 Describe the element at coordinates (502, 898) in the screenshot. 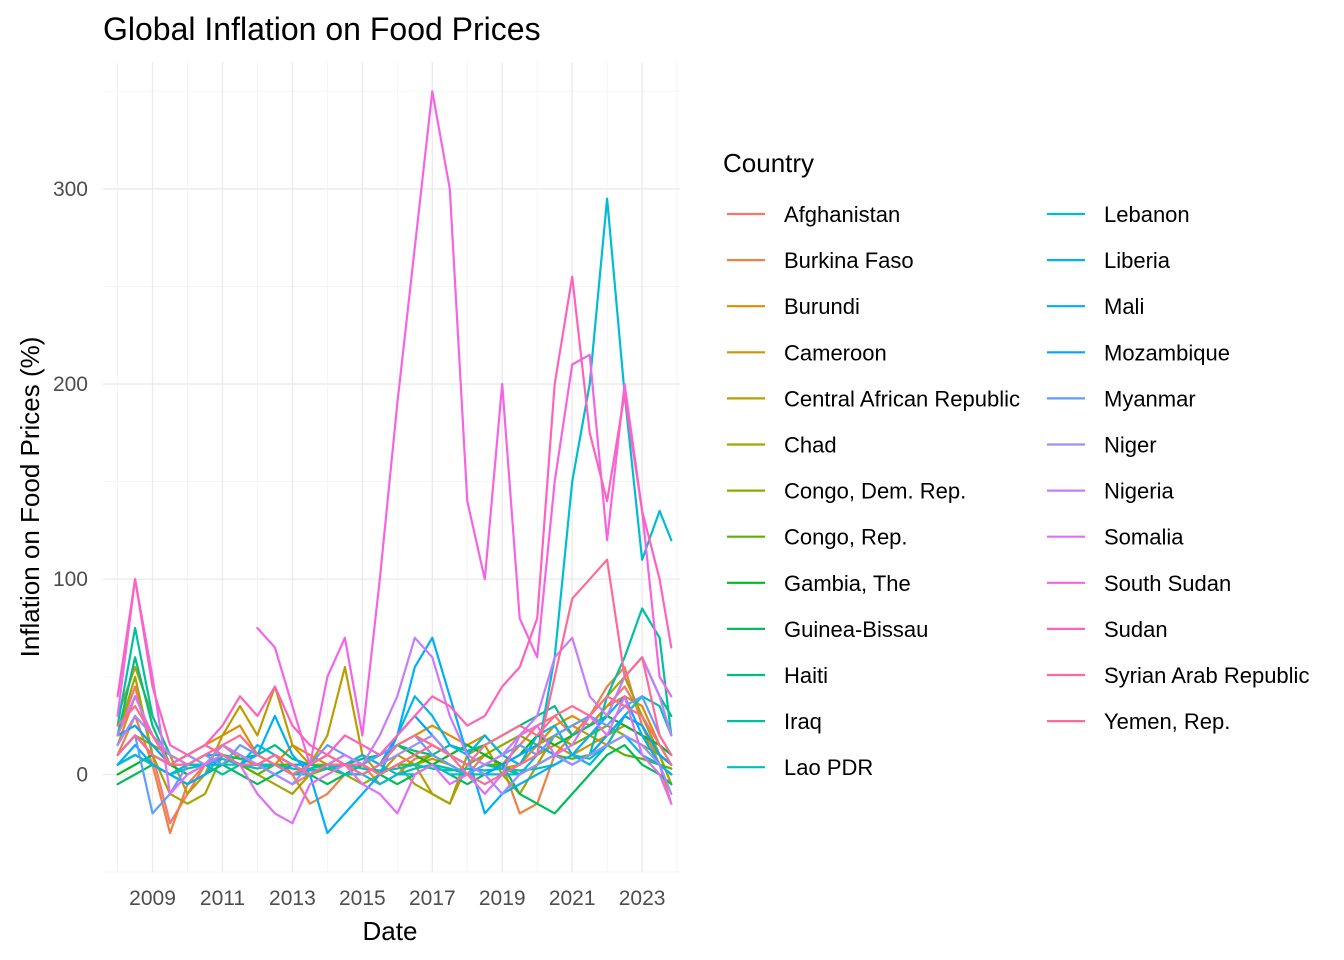

I see `x-tick-label: 2019` at that location.